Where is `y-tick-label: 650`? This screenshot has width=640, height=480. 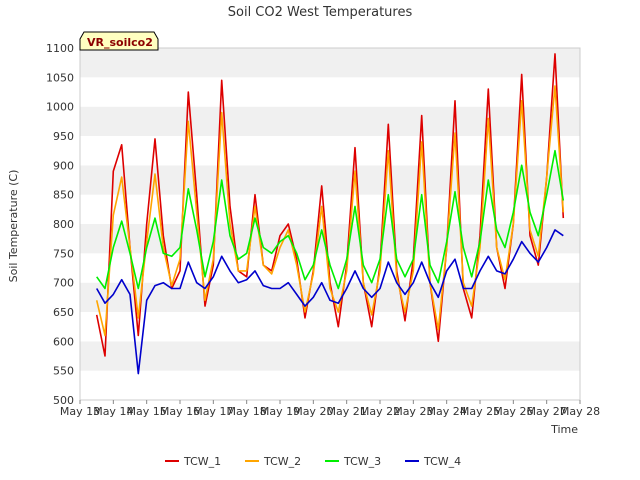 y-tick-label: 650 is located at coordinates (63, 312).